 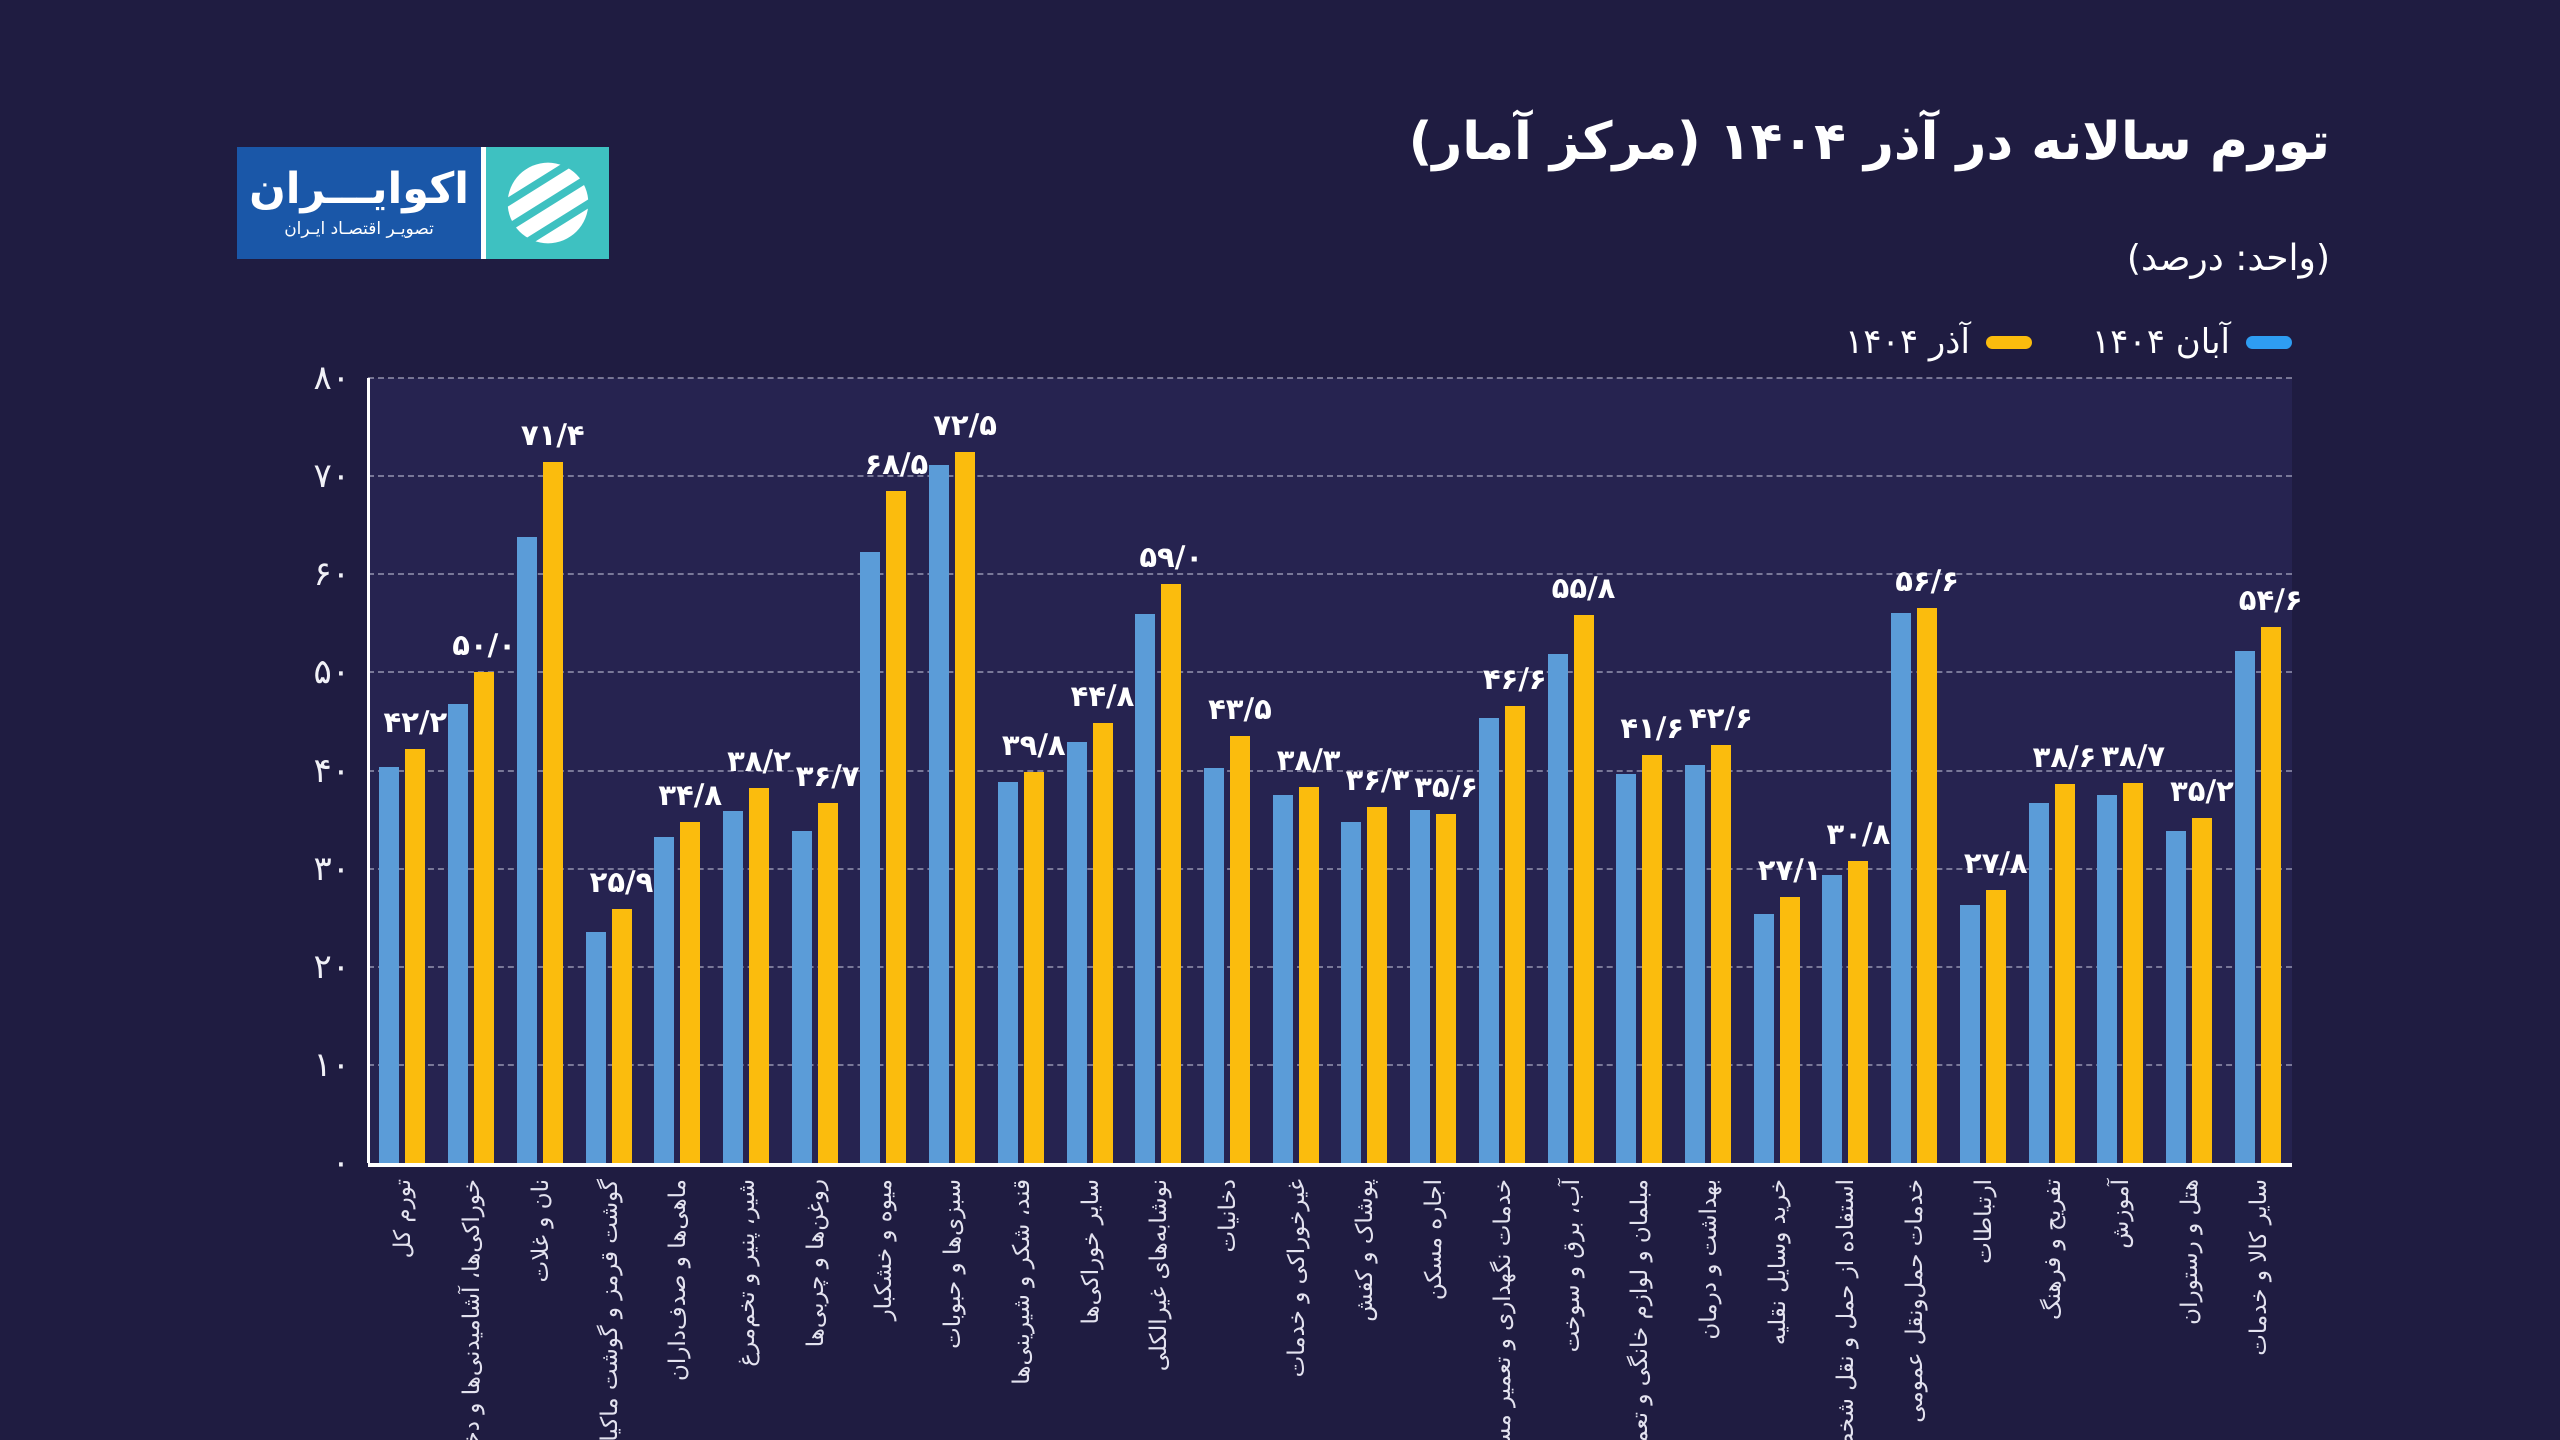 I want to click on ecoiran-logo: اکوایـــران تصویـر اقتصـاد ایـران, so click(x=423, y=203).